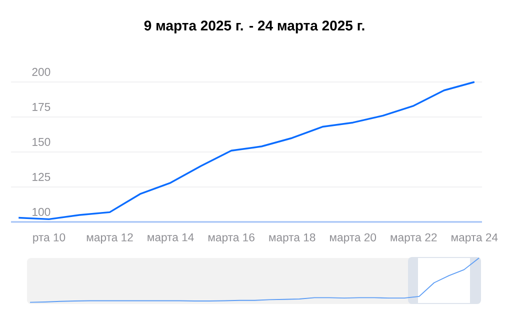 The height and width of the screenshot is (323, 509). I want to click on x-tick-label: марта 12, so click(109, 238).